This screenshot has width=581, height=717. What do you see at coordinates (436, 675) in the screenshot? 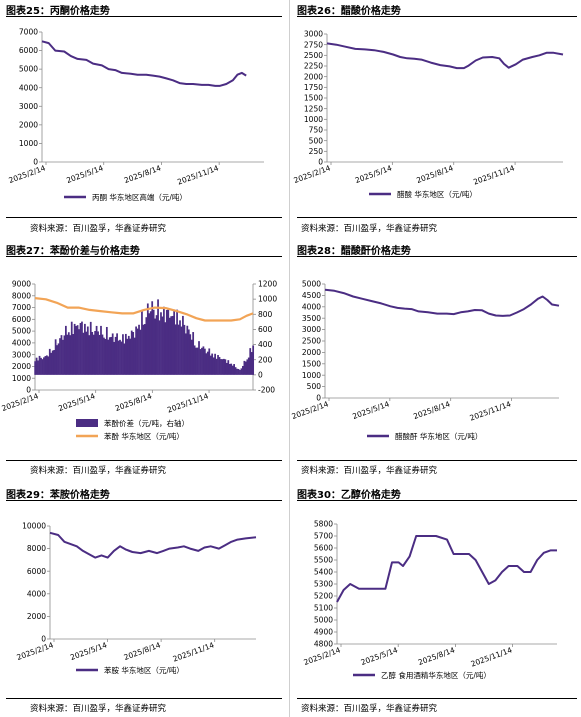
I see `legend-label: 乙醇 食用酒精华东地区（元/吨）` at bounding box center [436, 675].